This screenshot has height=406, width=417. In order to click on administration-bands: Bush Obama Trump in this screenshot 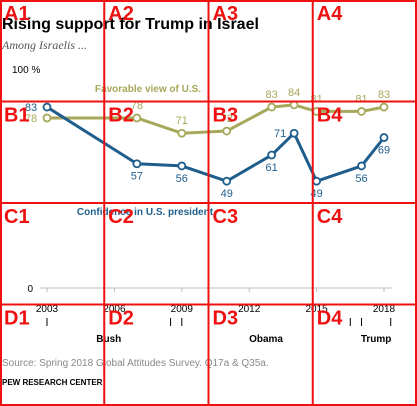, I will do `click(219, 331)`.